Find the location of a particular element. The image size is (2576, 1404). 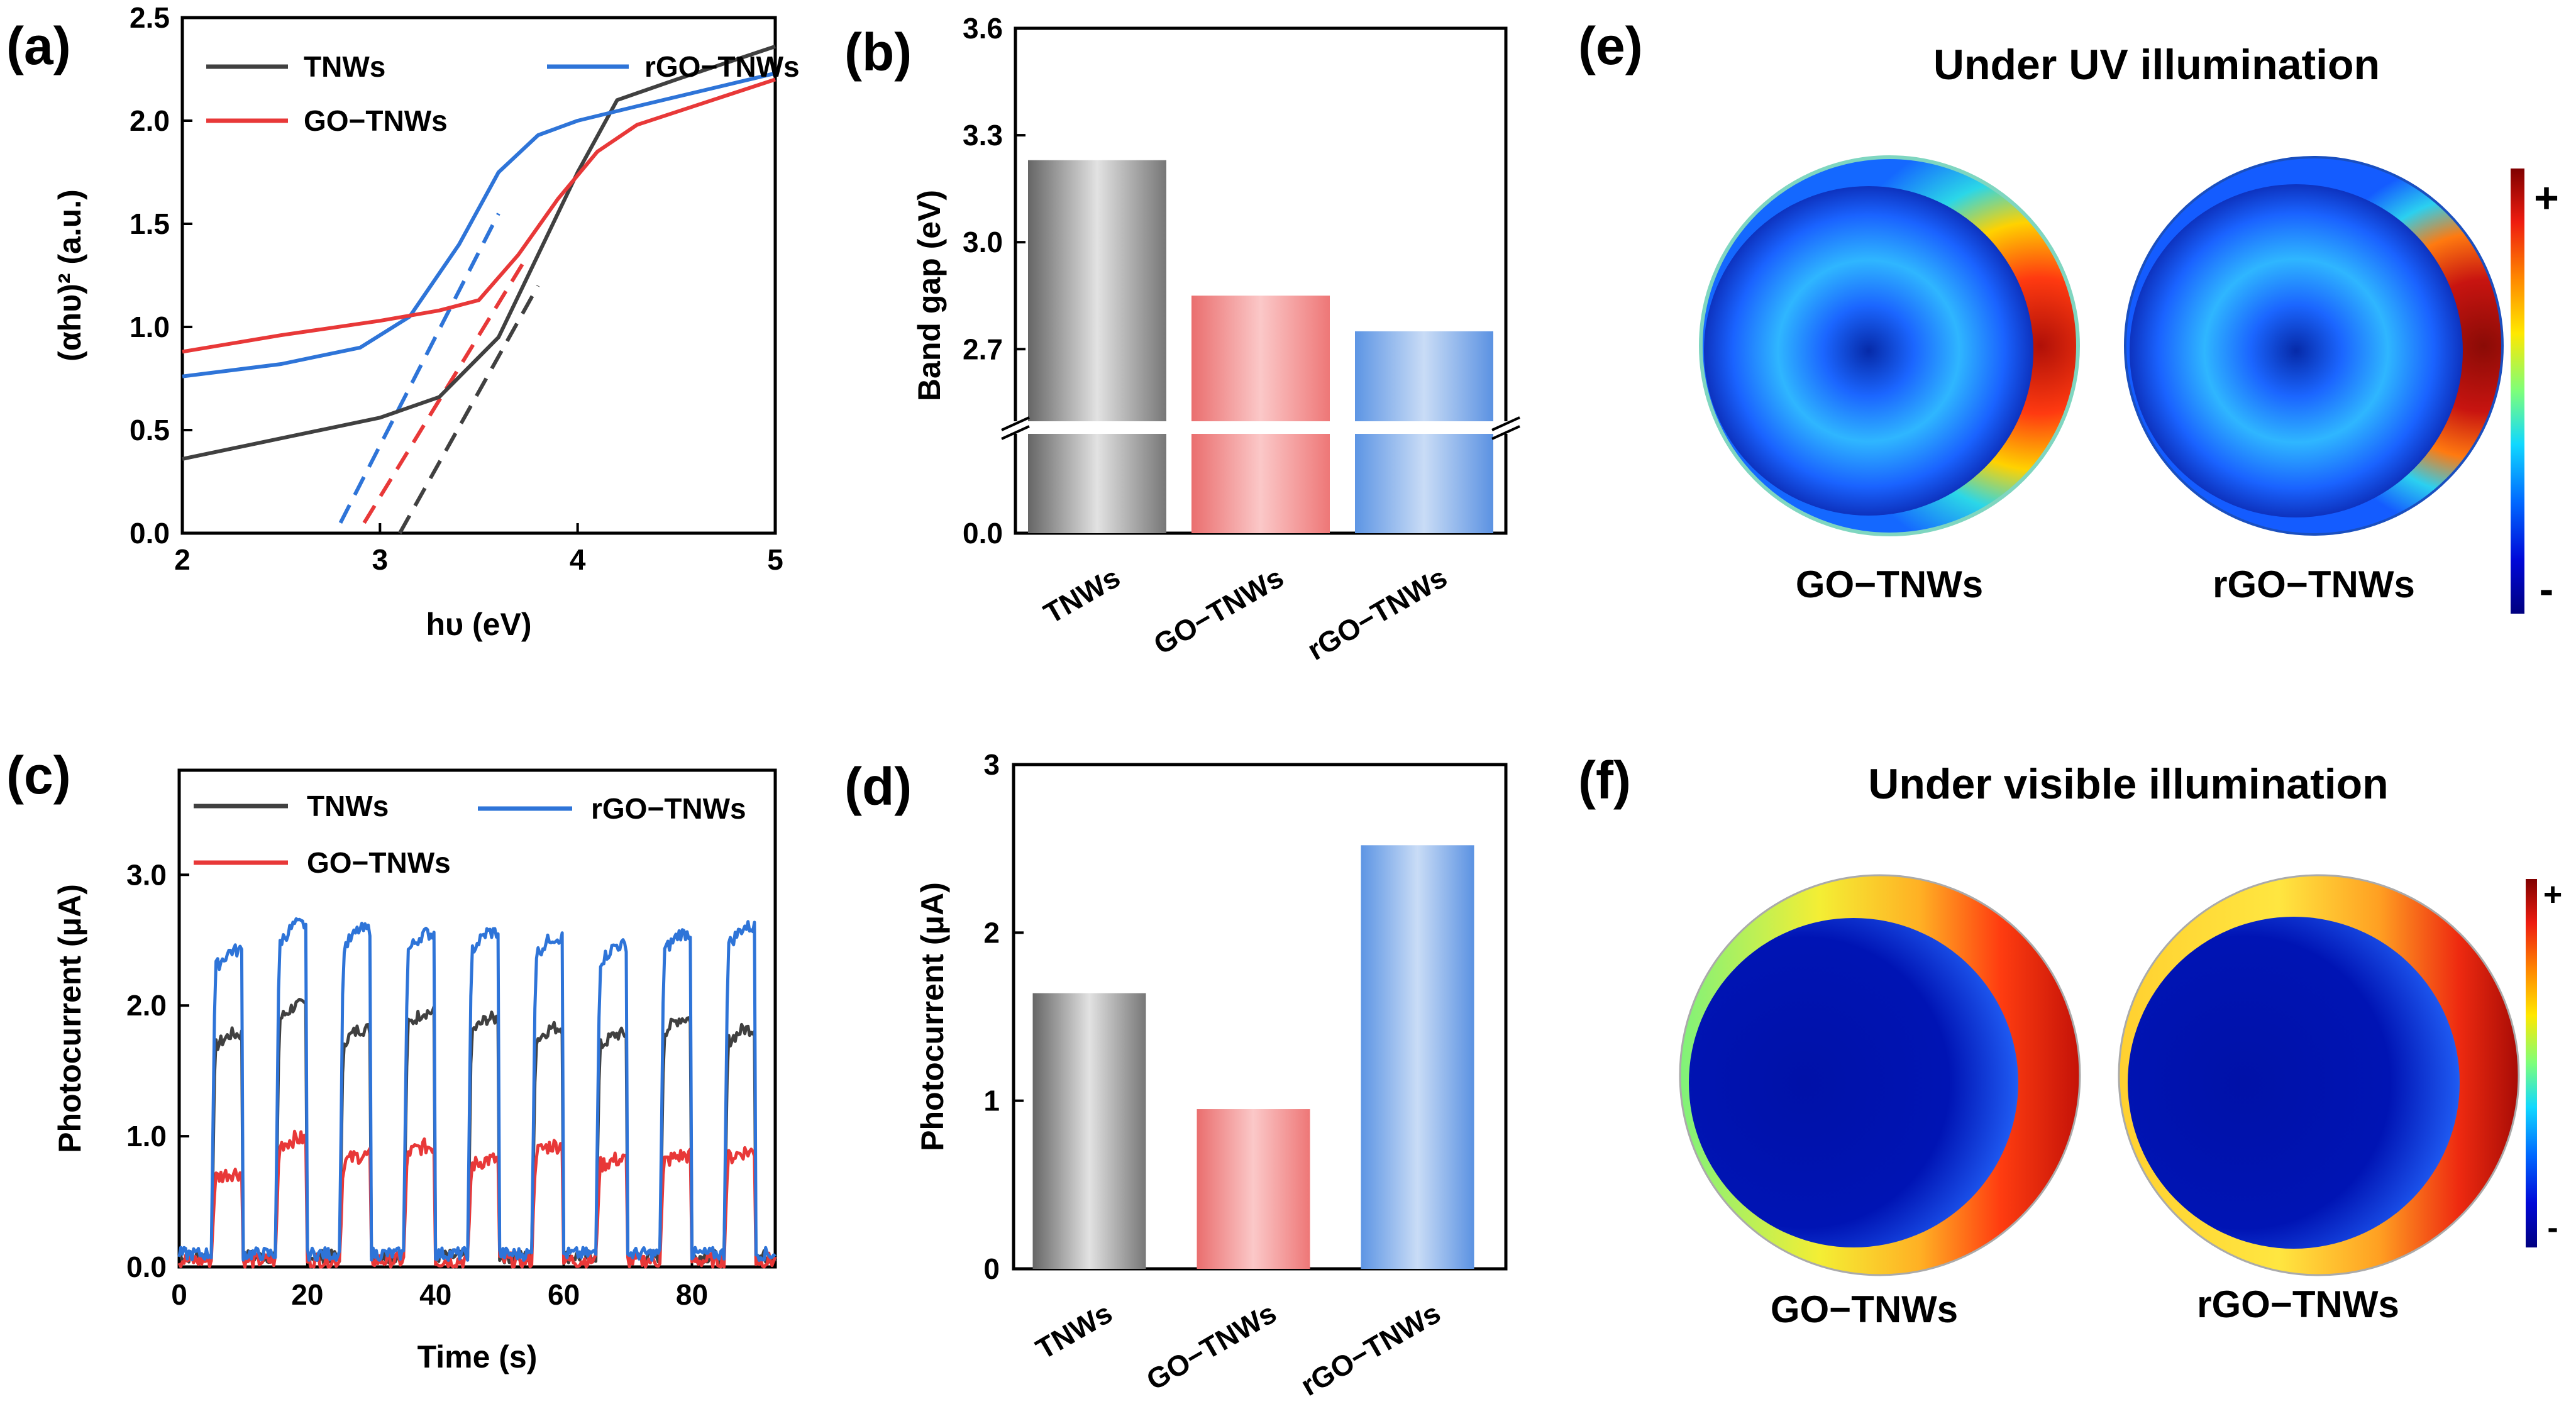

chart-c-xtick-label-0: 0 is located at coordinates (179, 1294).